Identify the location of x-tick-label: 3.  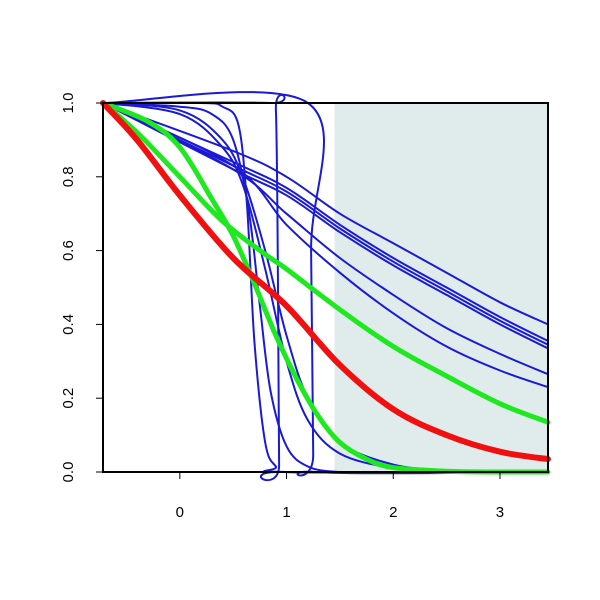
(500, 512).